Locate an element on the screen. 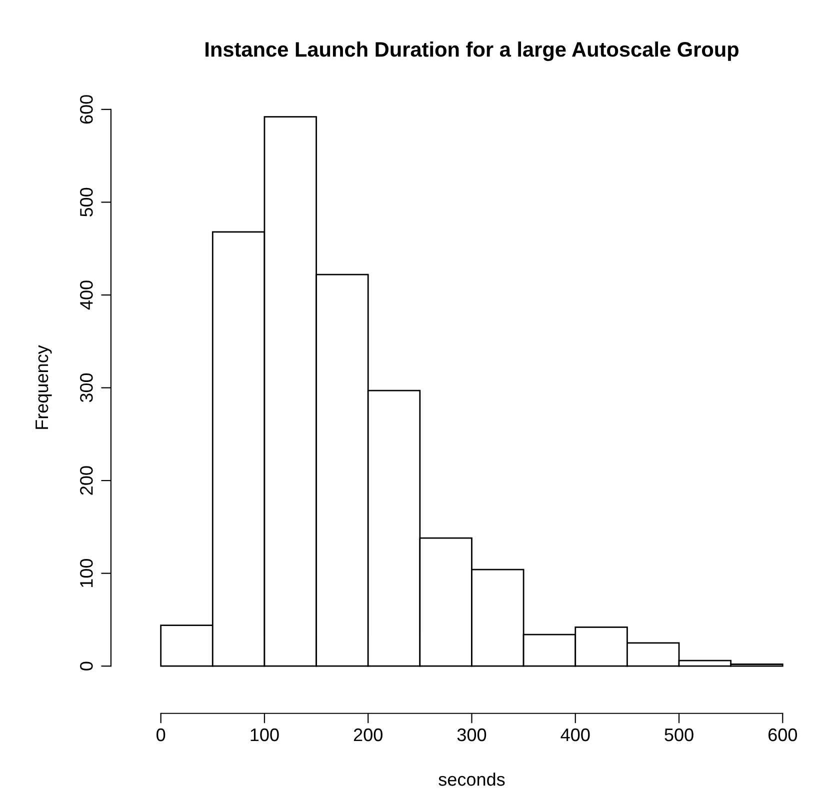  x-tick-label: 600 is located at coordinates (783, 735).